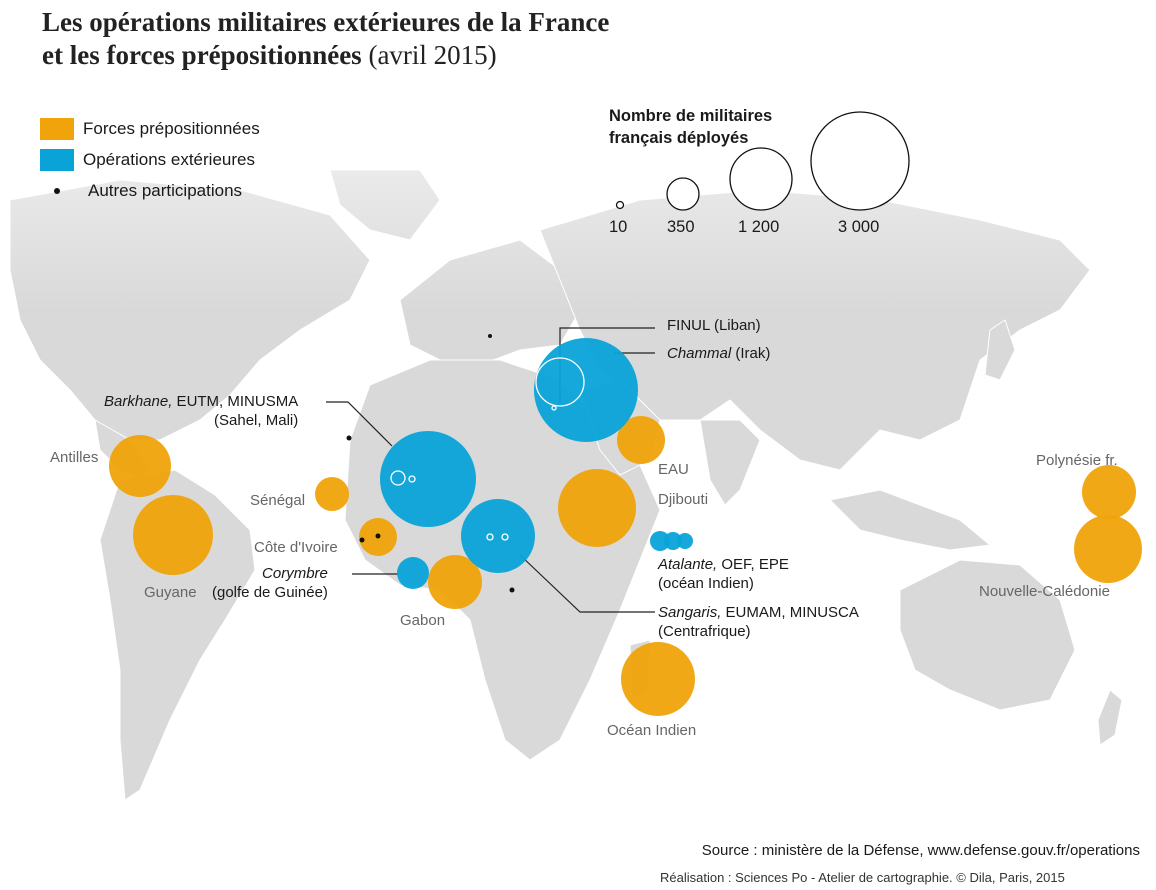  Describe the element at coordinates (432, 55) in the screenshot. I see `title-date: (avril 2015)` at that location.